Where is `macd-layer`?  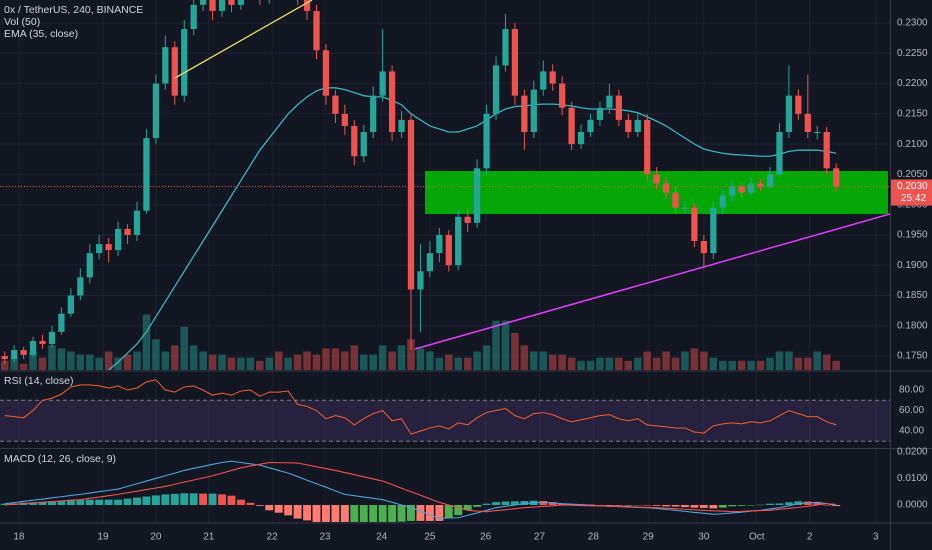 macd-layer is located at coordinates (420, 491).